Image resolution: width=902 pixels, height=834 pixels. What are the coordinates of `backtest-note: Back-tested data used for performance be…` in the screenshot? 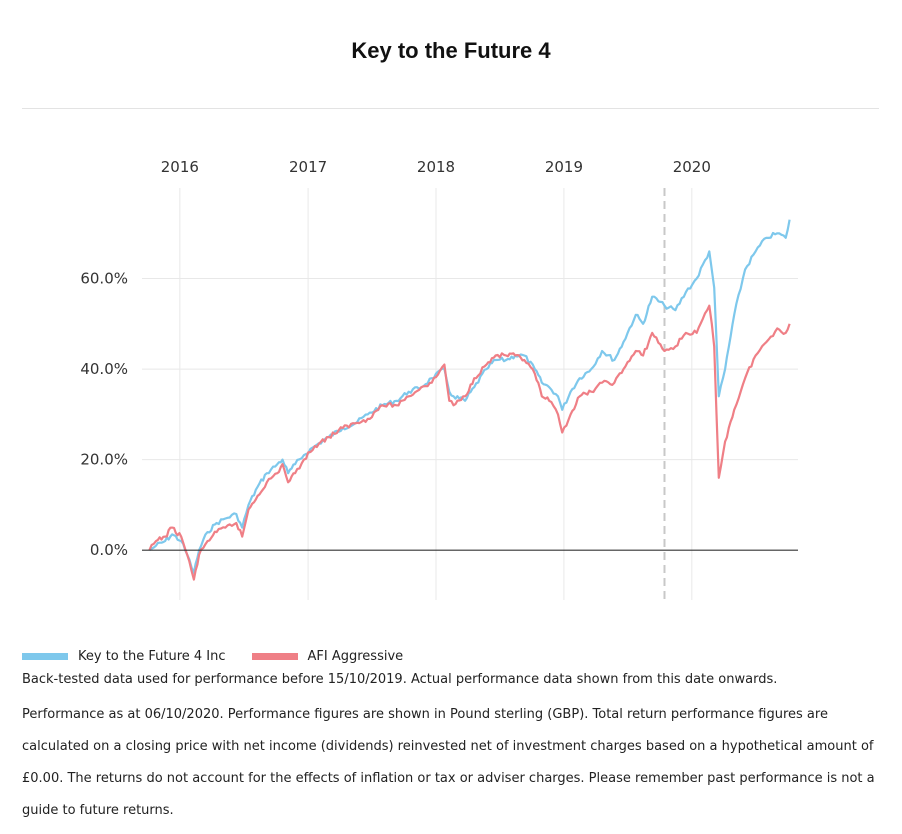 It's located at (400, 679).